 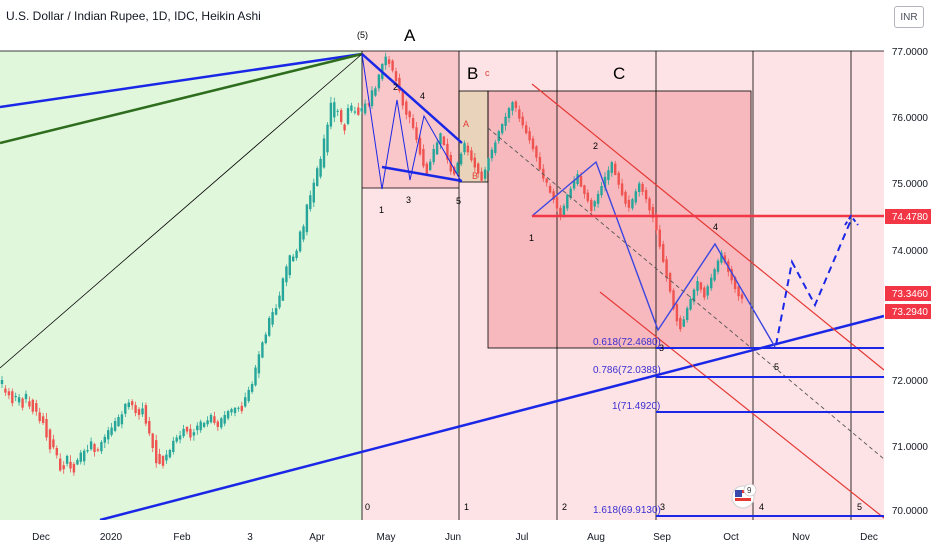 I want to click on price-tag-close-bg, so click(x=908, y=311).